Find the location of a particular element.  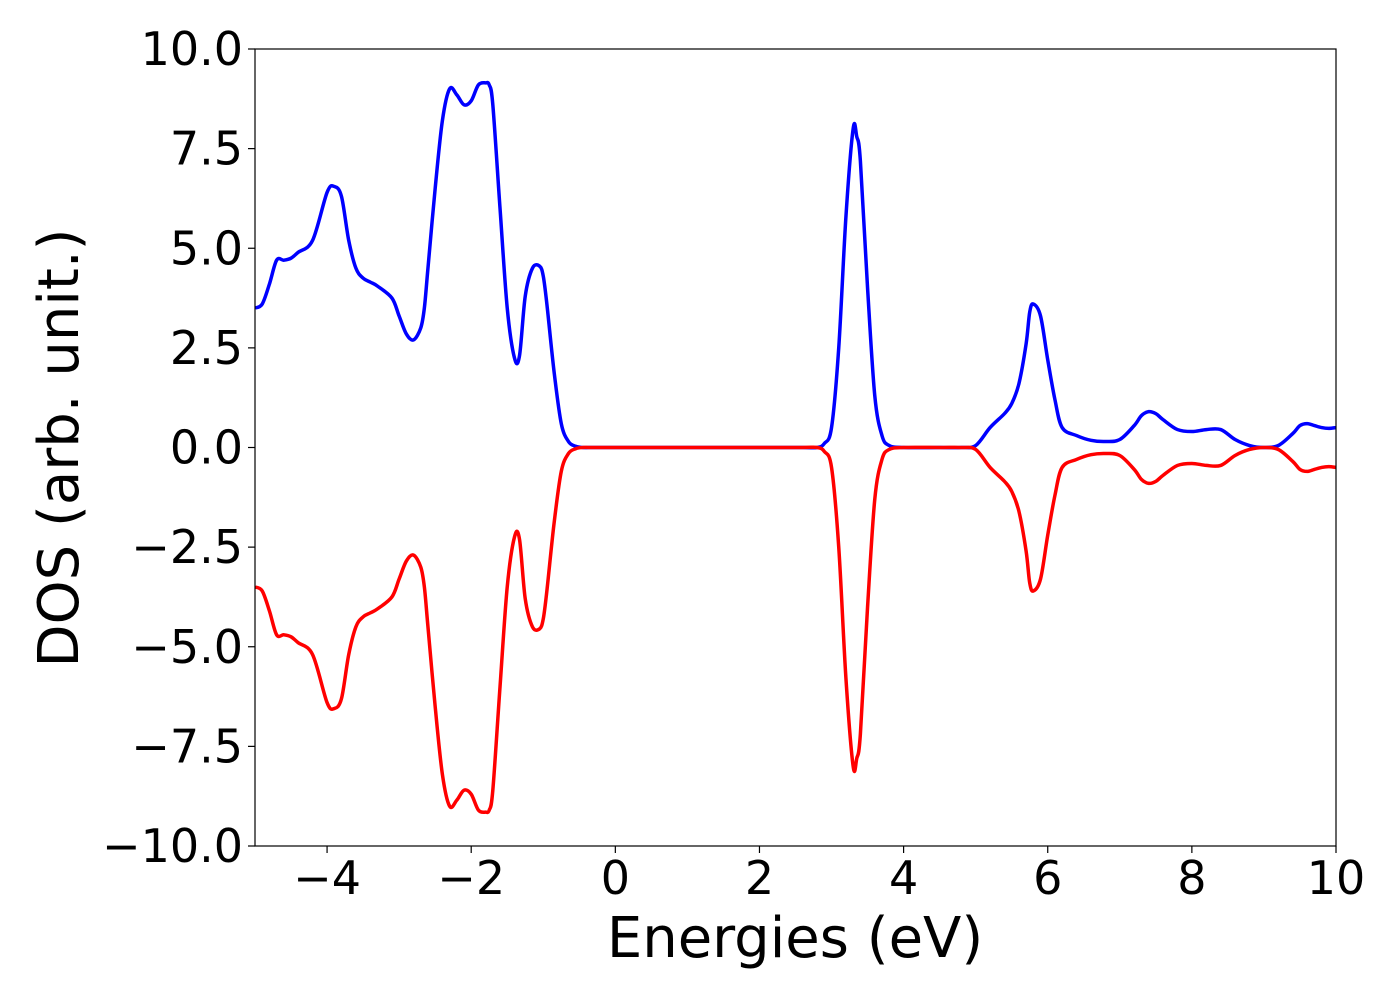

y-tick-label: 2.5 is located at coordinates (206, 348).